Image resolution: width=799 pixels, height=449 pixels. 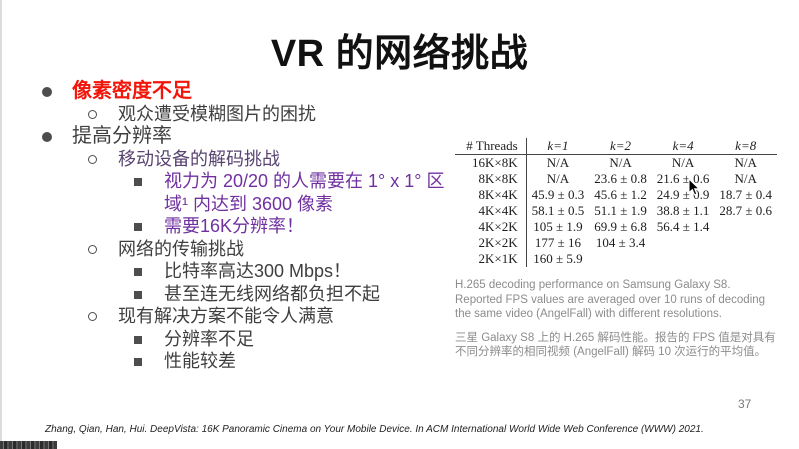 What do you see at coordinates (745, 146) in the screenshot?
I see `column-header: k=8` at bounding box center [745, 146].